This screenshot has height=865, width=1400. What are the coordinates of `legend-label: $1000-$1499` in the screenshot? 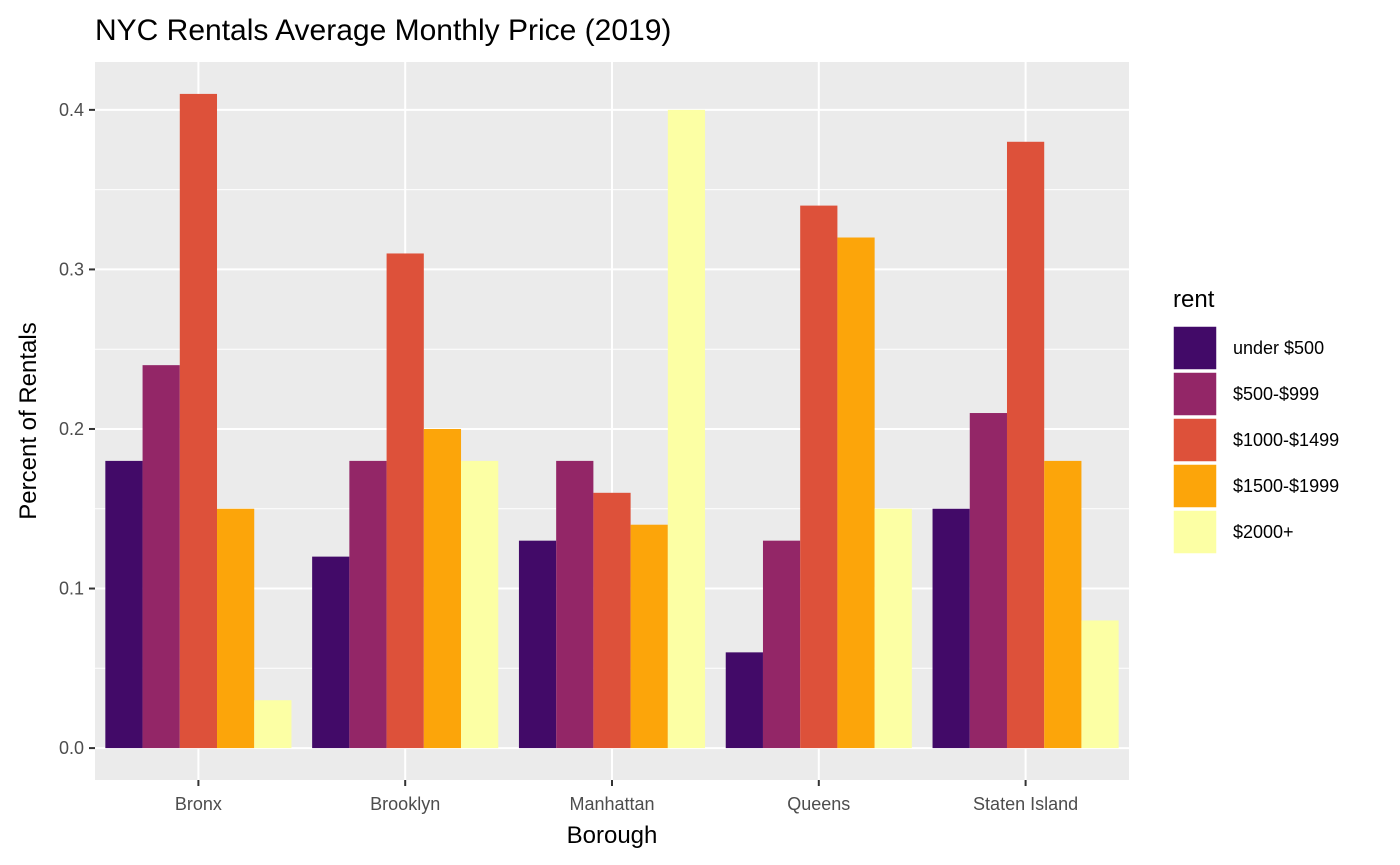 It's located at (1286, 440).